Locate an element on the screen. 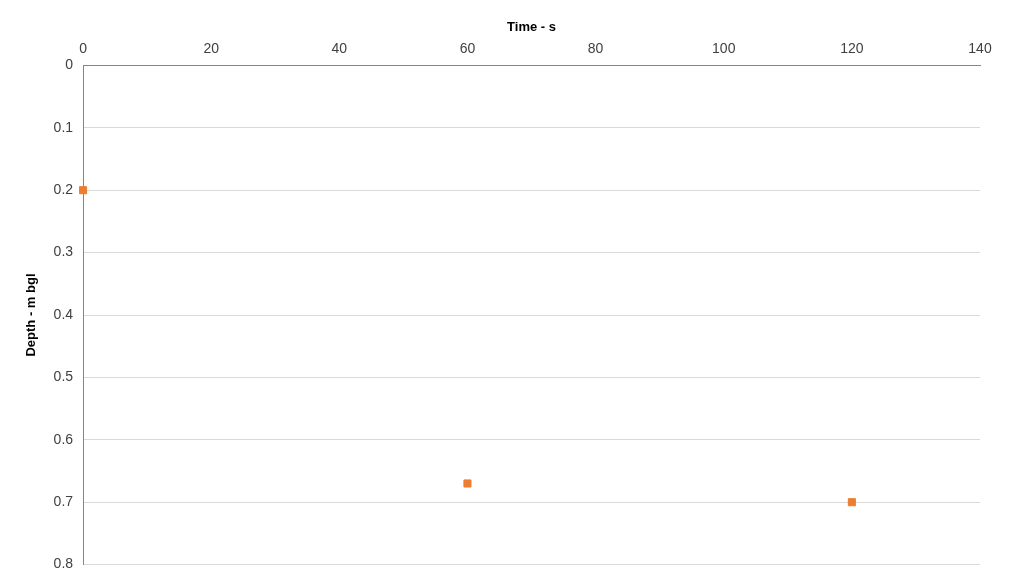 This screenshot has width=1010, height=583. x-tick-label: 40 is located at coordinates (339, 47).